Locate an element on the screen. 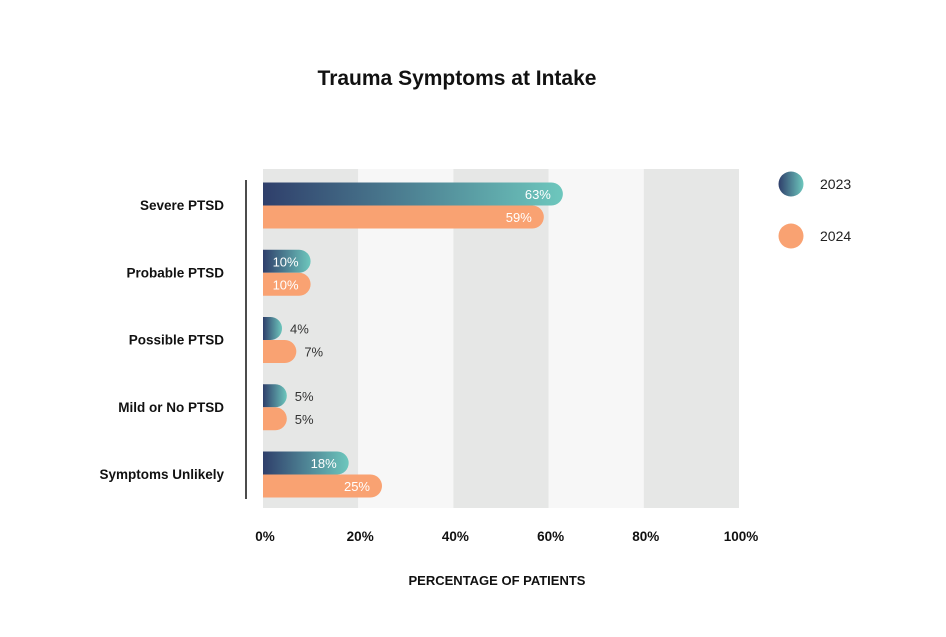  x-tick-labels: 0% 20% 40% 60% 80% 100% is located at coordinates (506, 536).